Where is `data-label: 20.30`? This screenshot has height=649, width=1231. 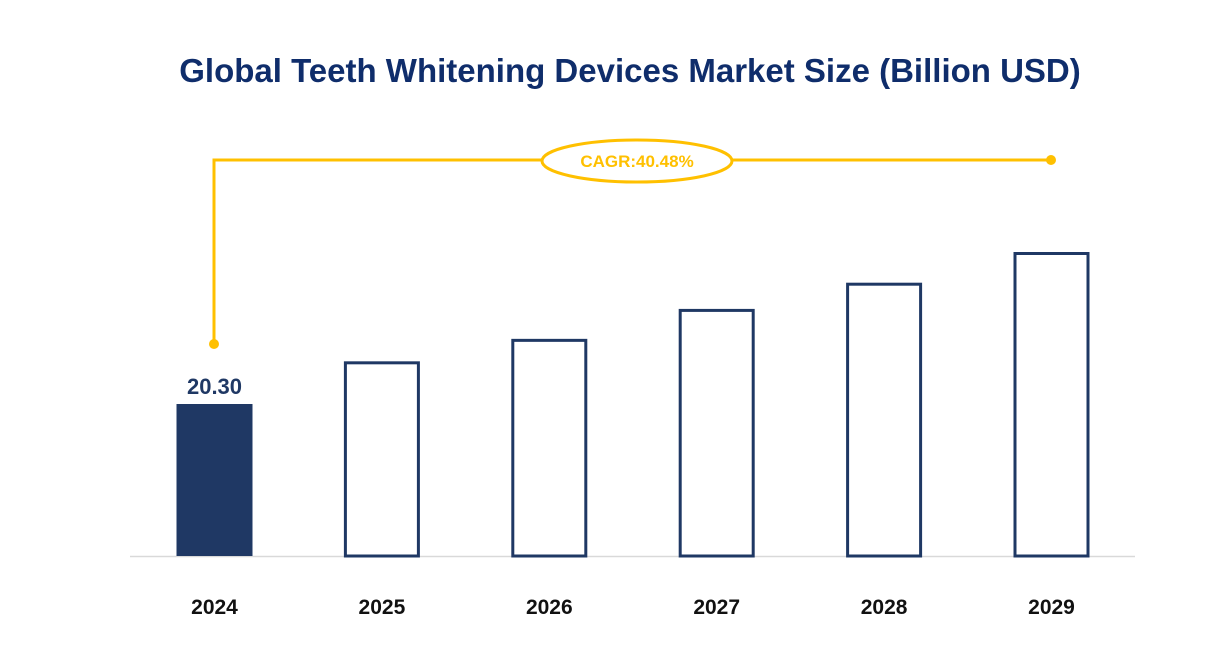 data-label: 20.30 is located at coordinates (214, 386).